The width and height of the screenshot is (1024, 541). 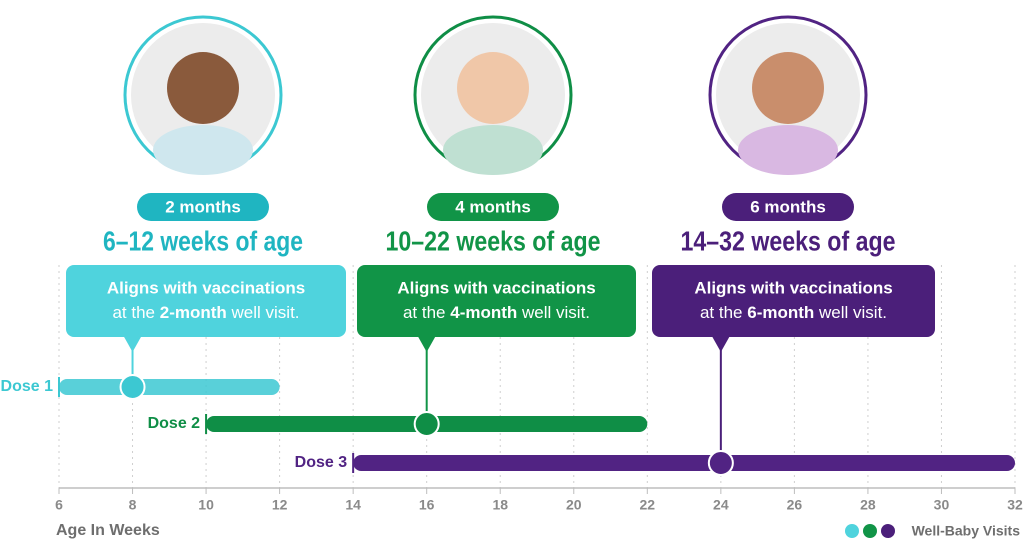 What do you see at coordinates (795, 505) in the screenshot?
I see `x-tick-label: 26` at bounding box center [795, 505].